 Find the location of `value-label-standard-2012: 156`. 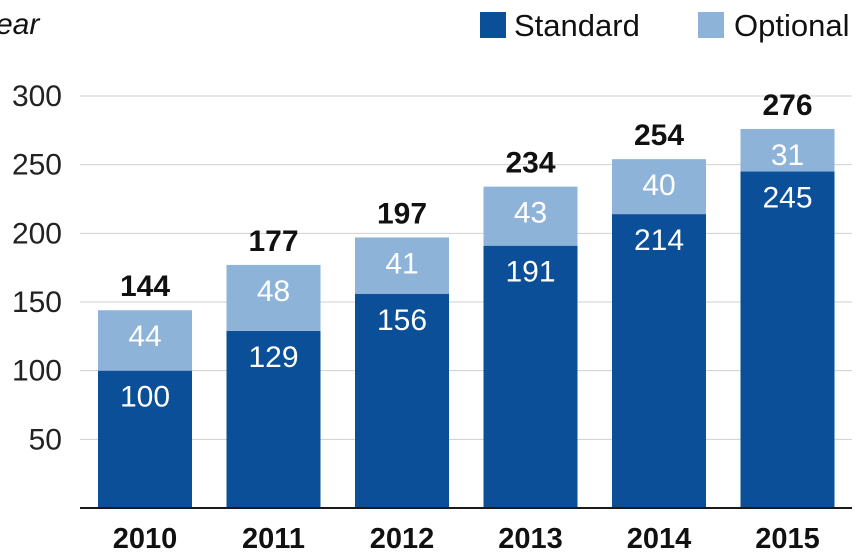

value-label-standard-2012: 156 is located at coordinates (402, 320).